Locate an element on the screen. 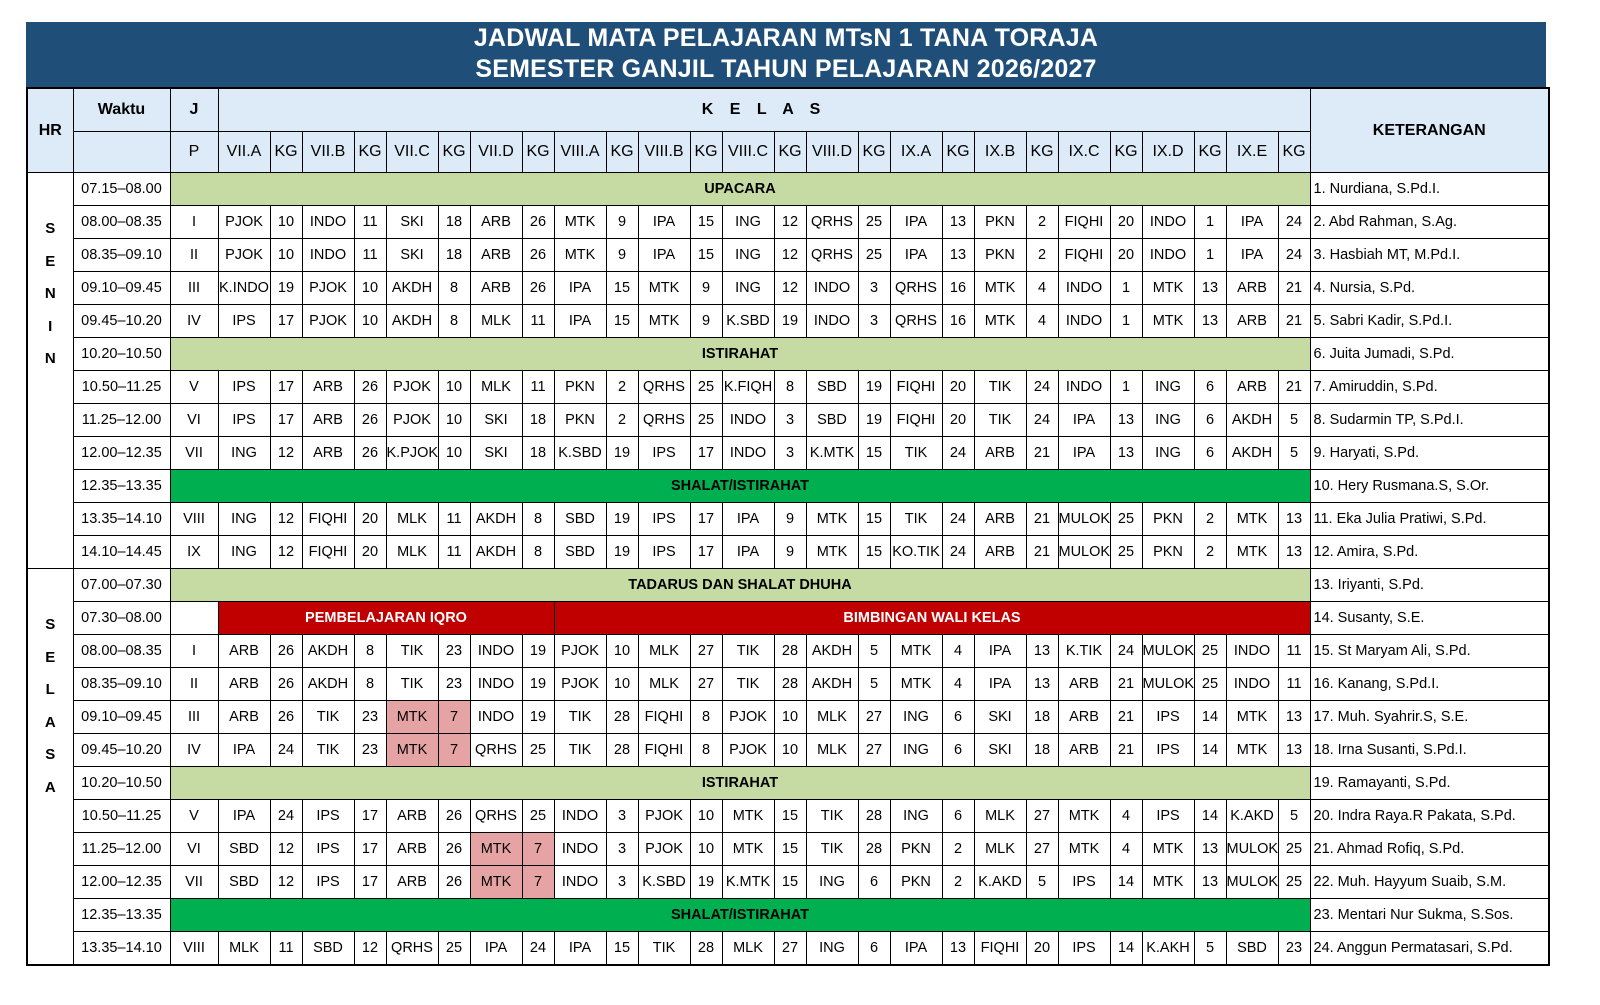 The image size is (1600, 1005). teacher-code-cell: 8 is located at coordinates (538, 552).